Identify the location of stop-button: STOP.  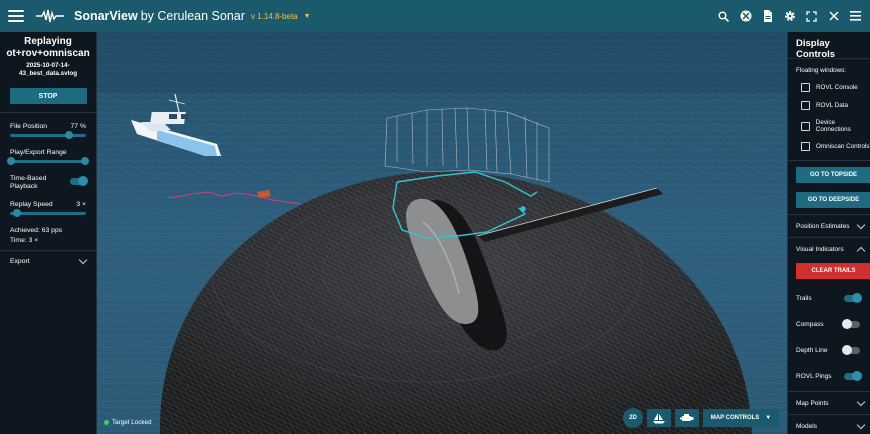
(48, 96).